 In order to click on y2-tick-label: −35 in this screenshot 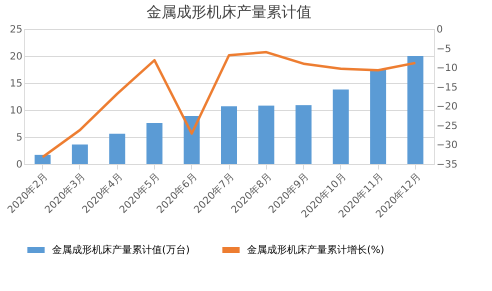, I will do `click(447, 165)`.